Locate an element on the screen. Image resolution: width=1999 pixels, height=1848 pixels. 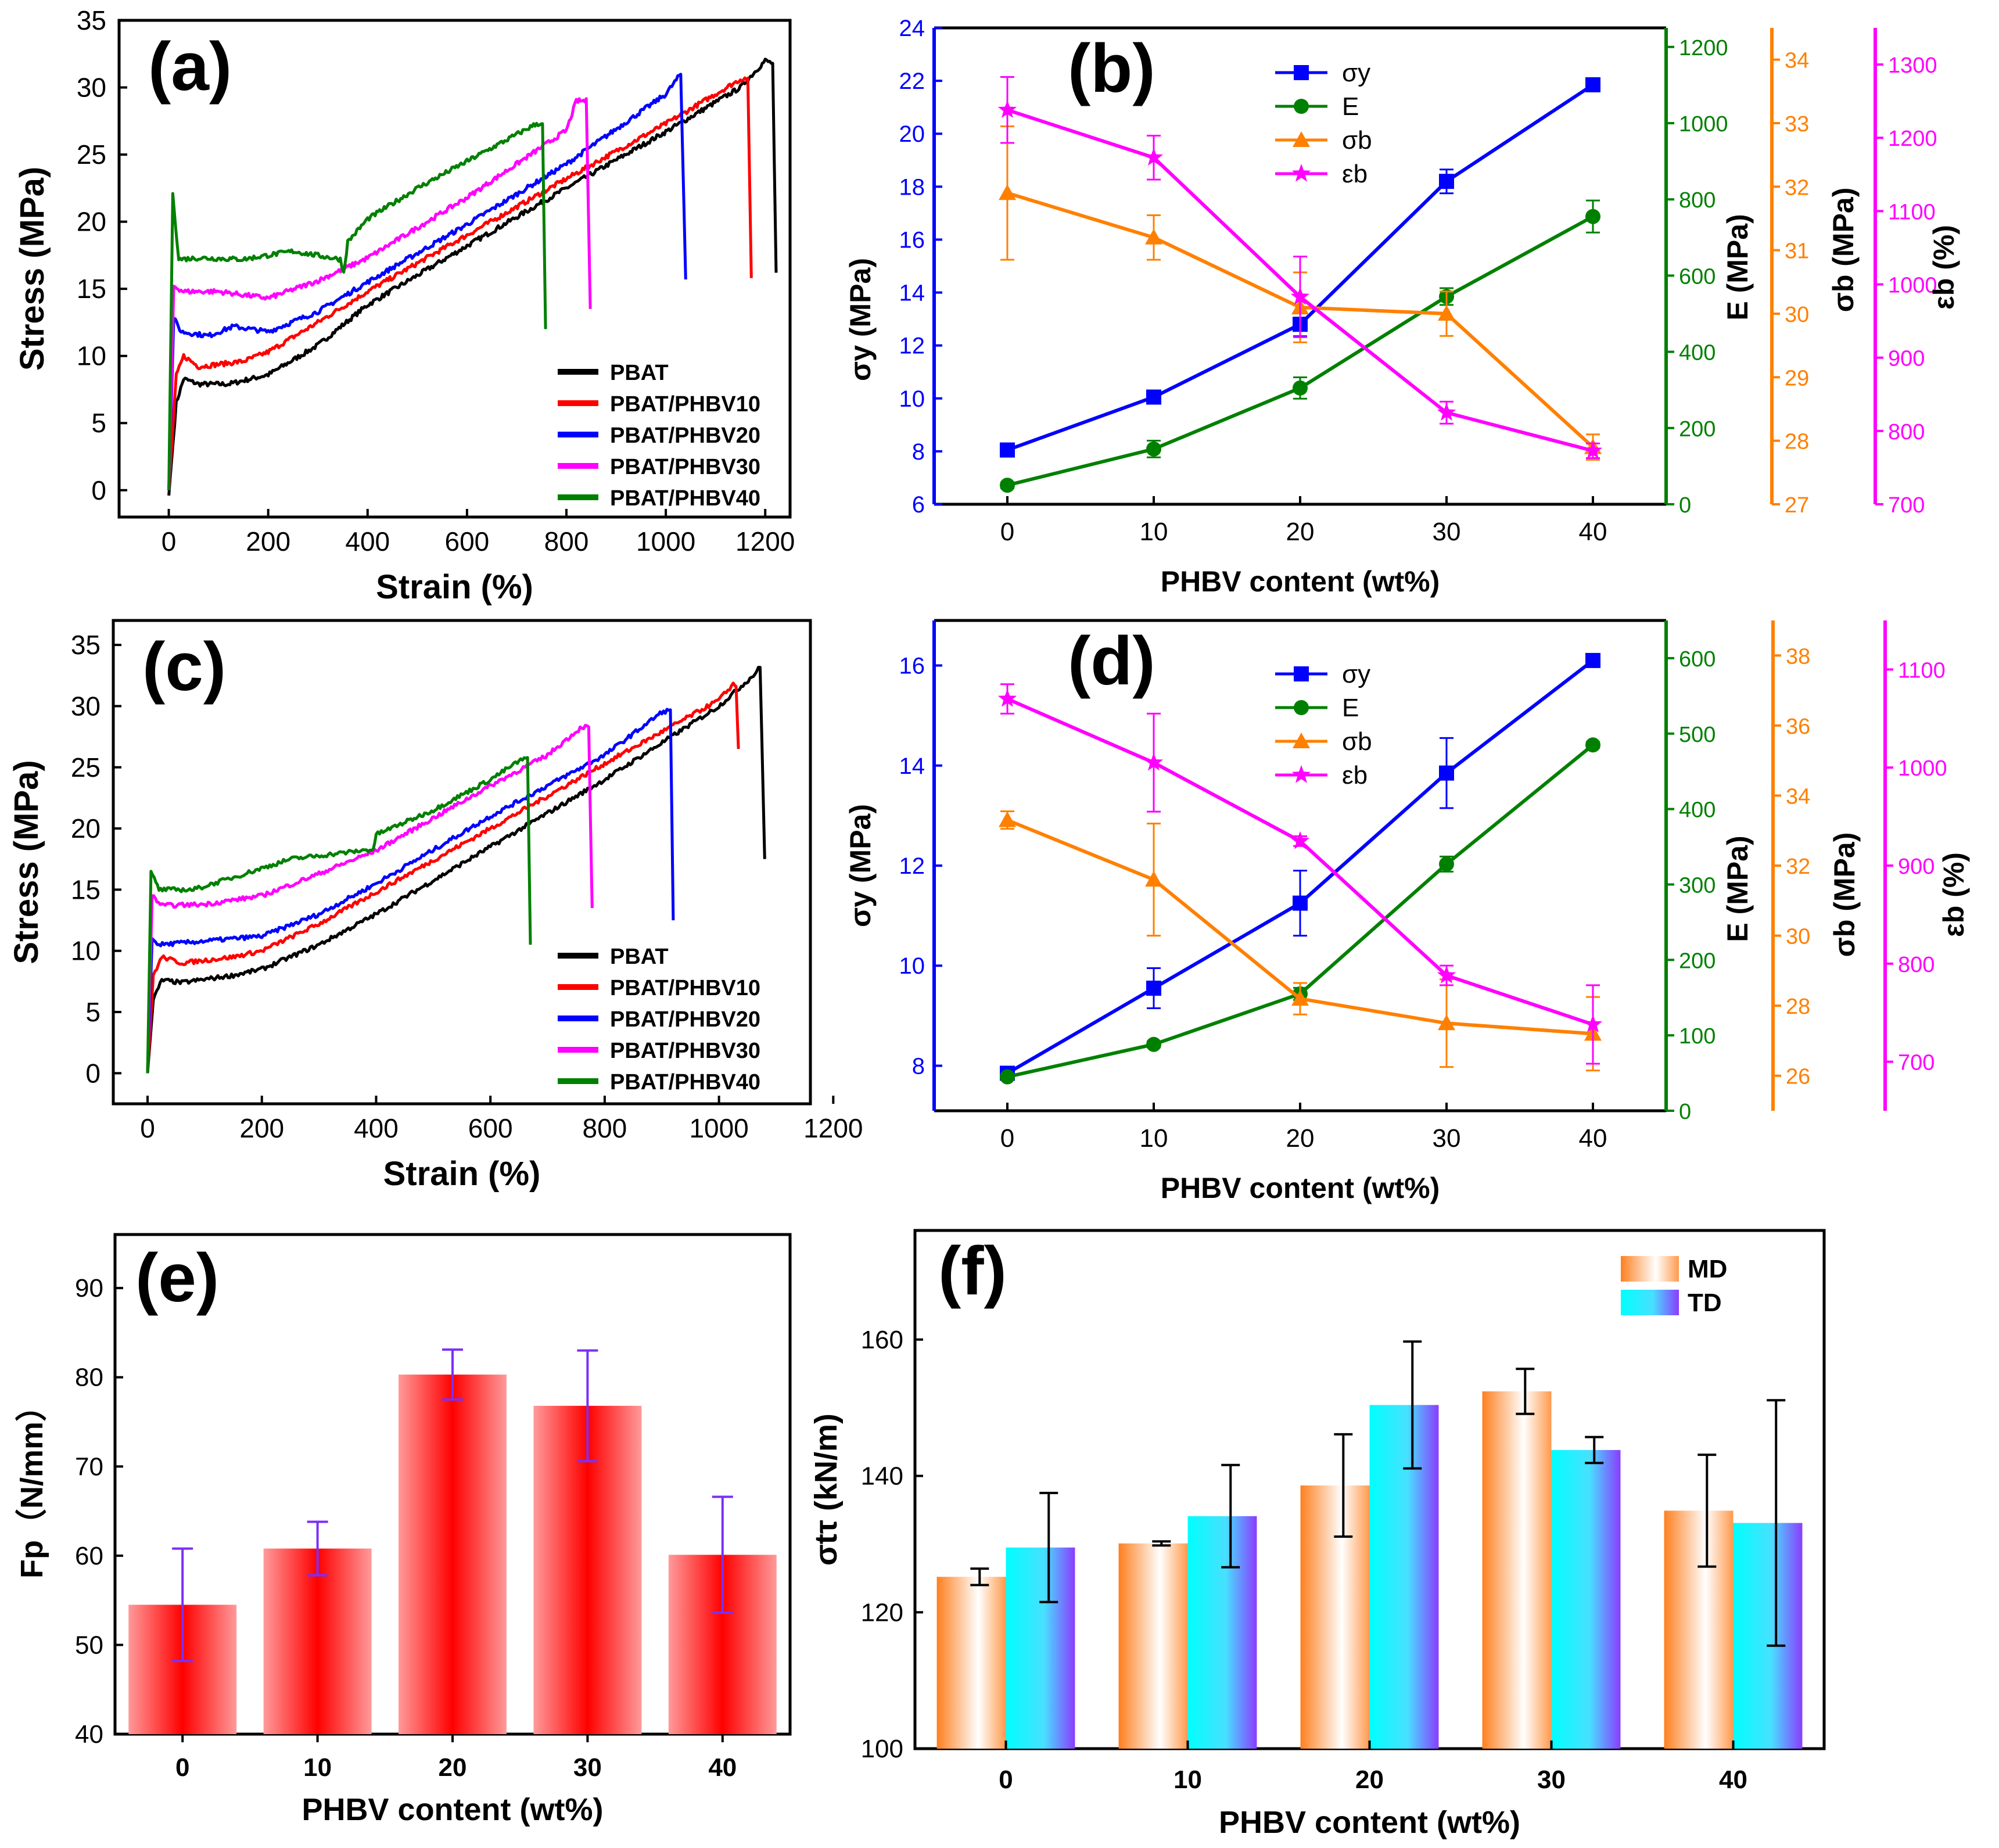
legend-label: E is located at coordinates (1350, 106).